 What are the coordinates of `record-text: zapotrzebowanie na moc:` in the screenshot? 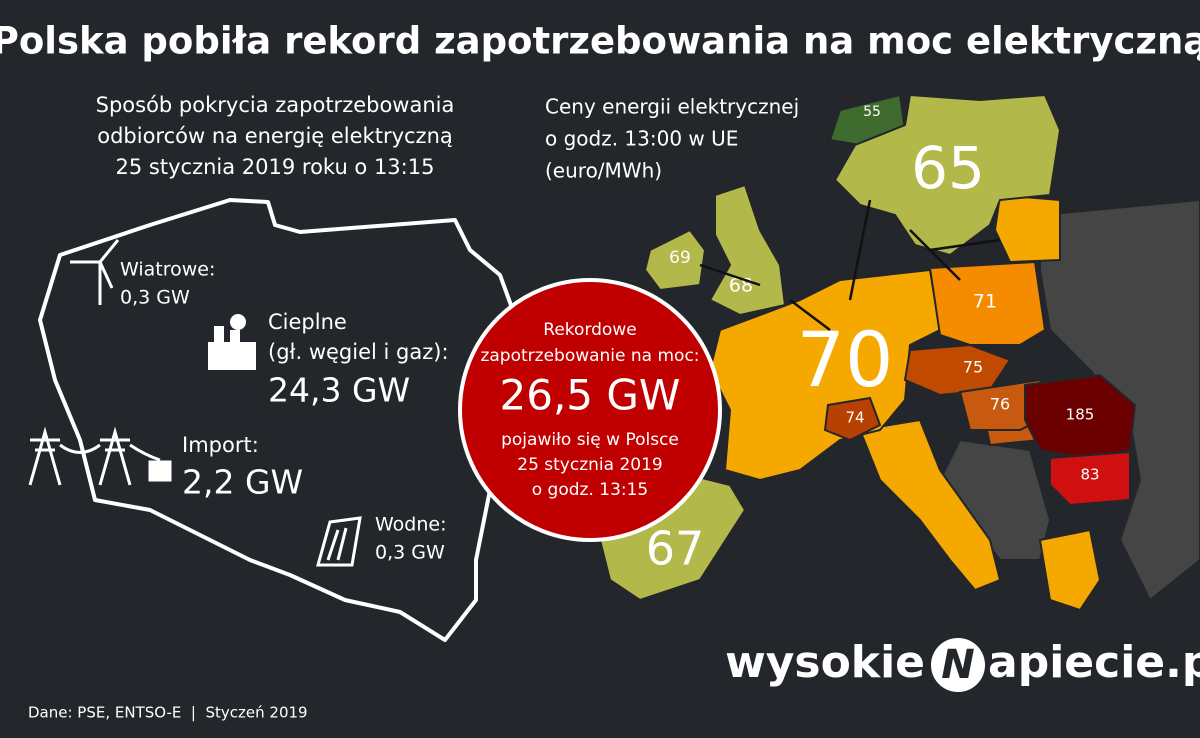 It's located at (589, 356).